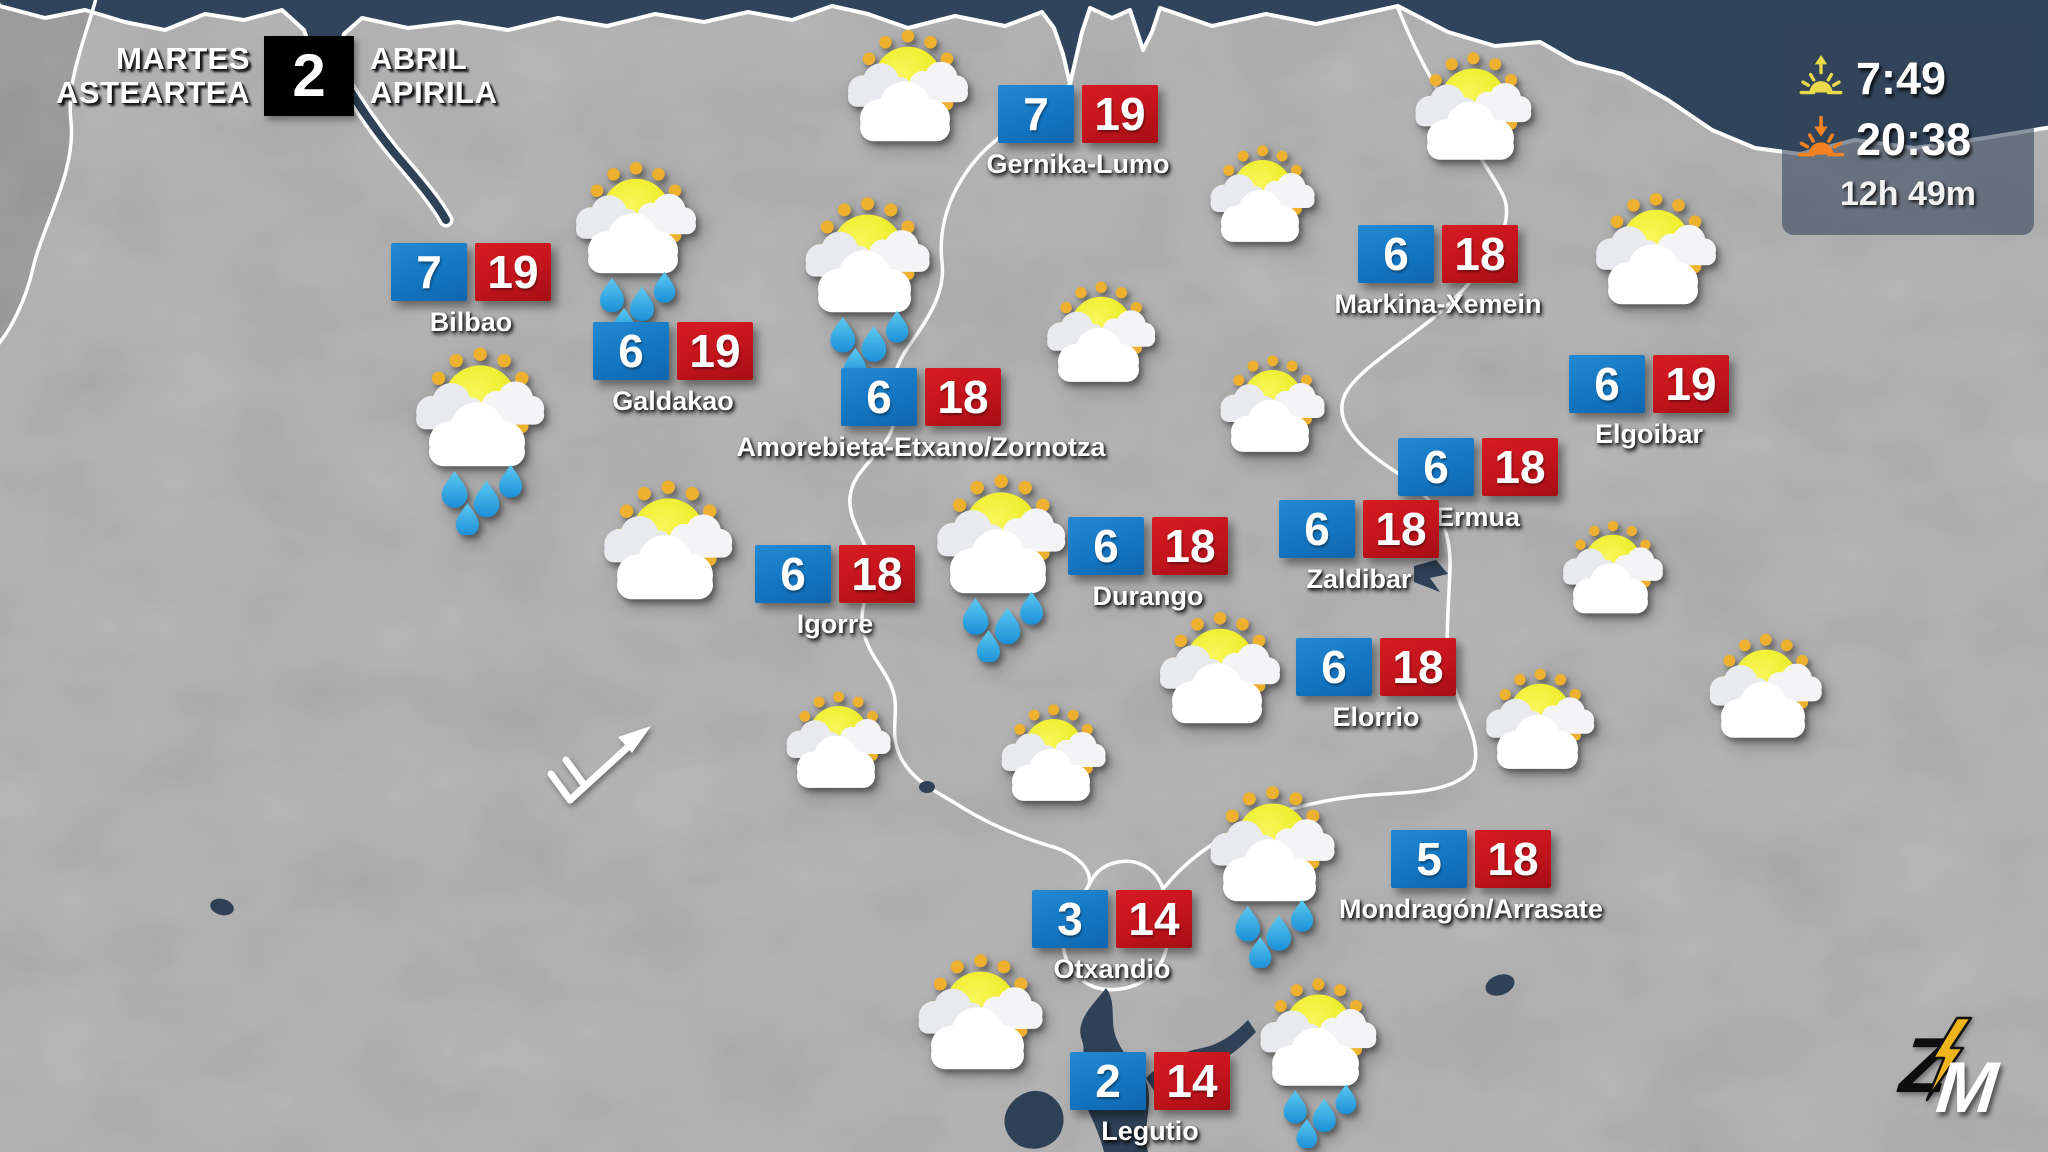  I want to click on month-basque: APIRILA, so click(434, 92).